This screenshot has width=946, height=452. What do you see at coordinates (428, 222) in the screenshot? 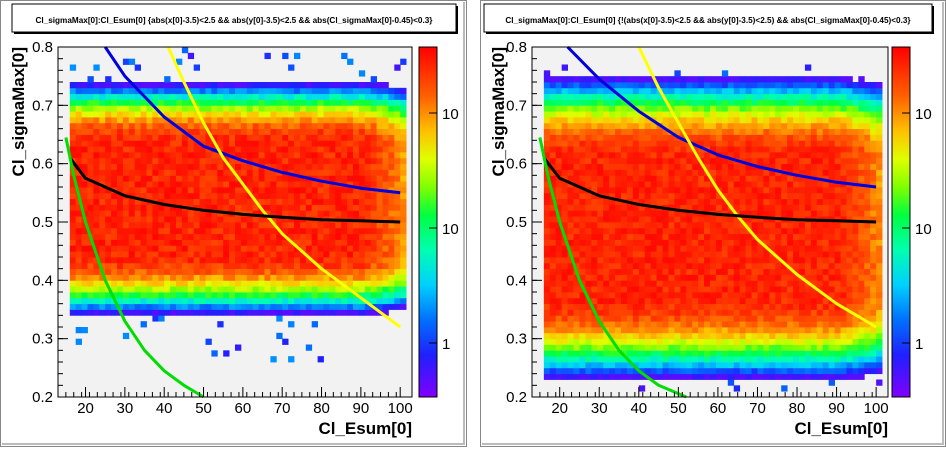
I see `color-palette` at bounding box center [428, 222].